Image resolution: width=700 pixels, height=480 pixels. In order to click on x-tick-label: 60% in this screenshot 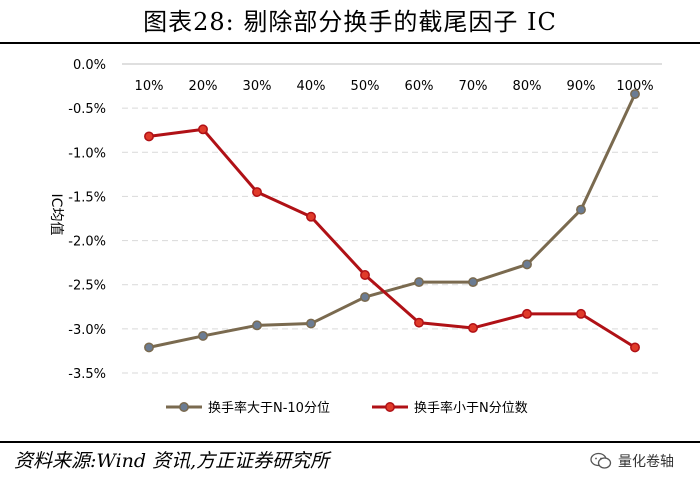, I will do `click(419, 86)`.